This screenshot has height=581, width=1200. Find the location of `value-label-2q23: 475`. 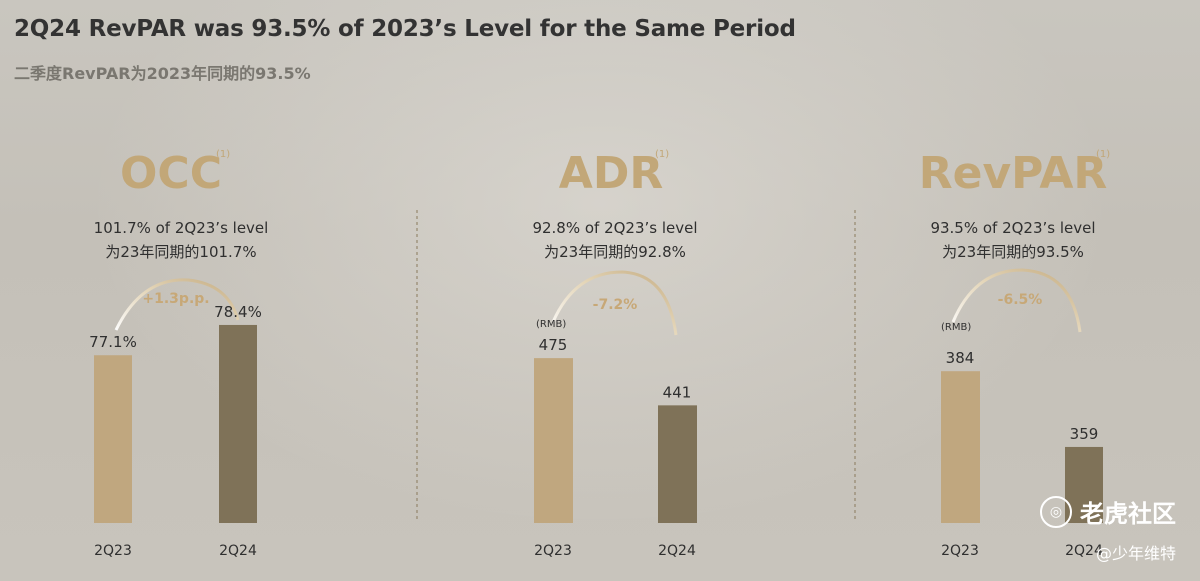

value-label-2q23: 475 is located at coordinates (553, 345).